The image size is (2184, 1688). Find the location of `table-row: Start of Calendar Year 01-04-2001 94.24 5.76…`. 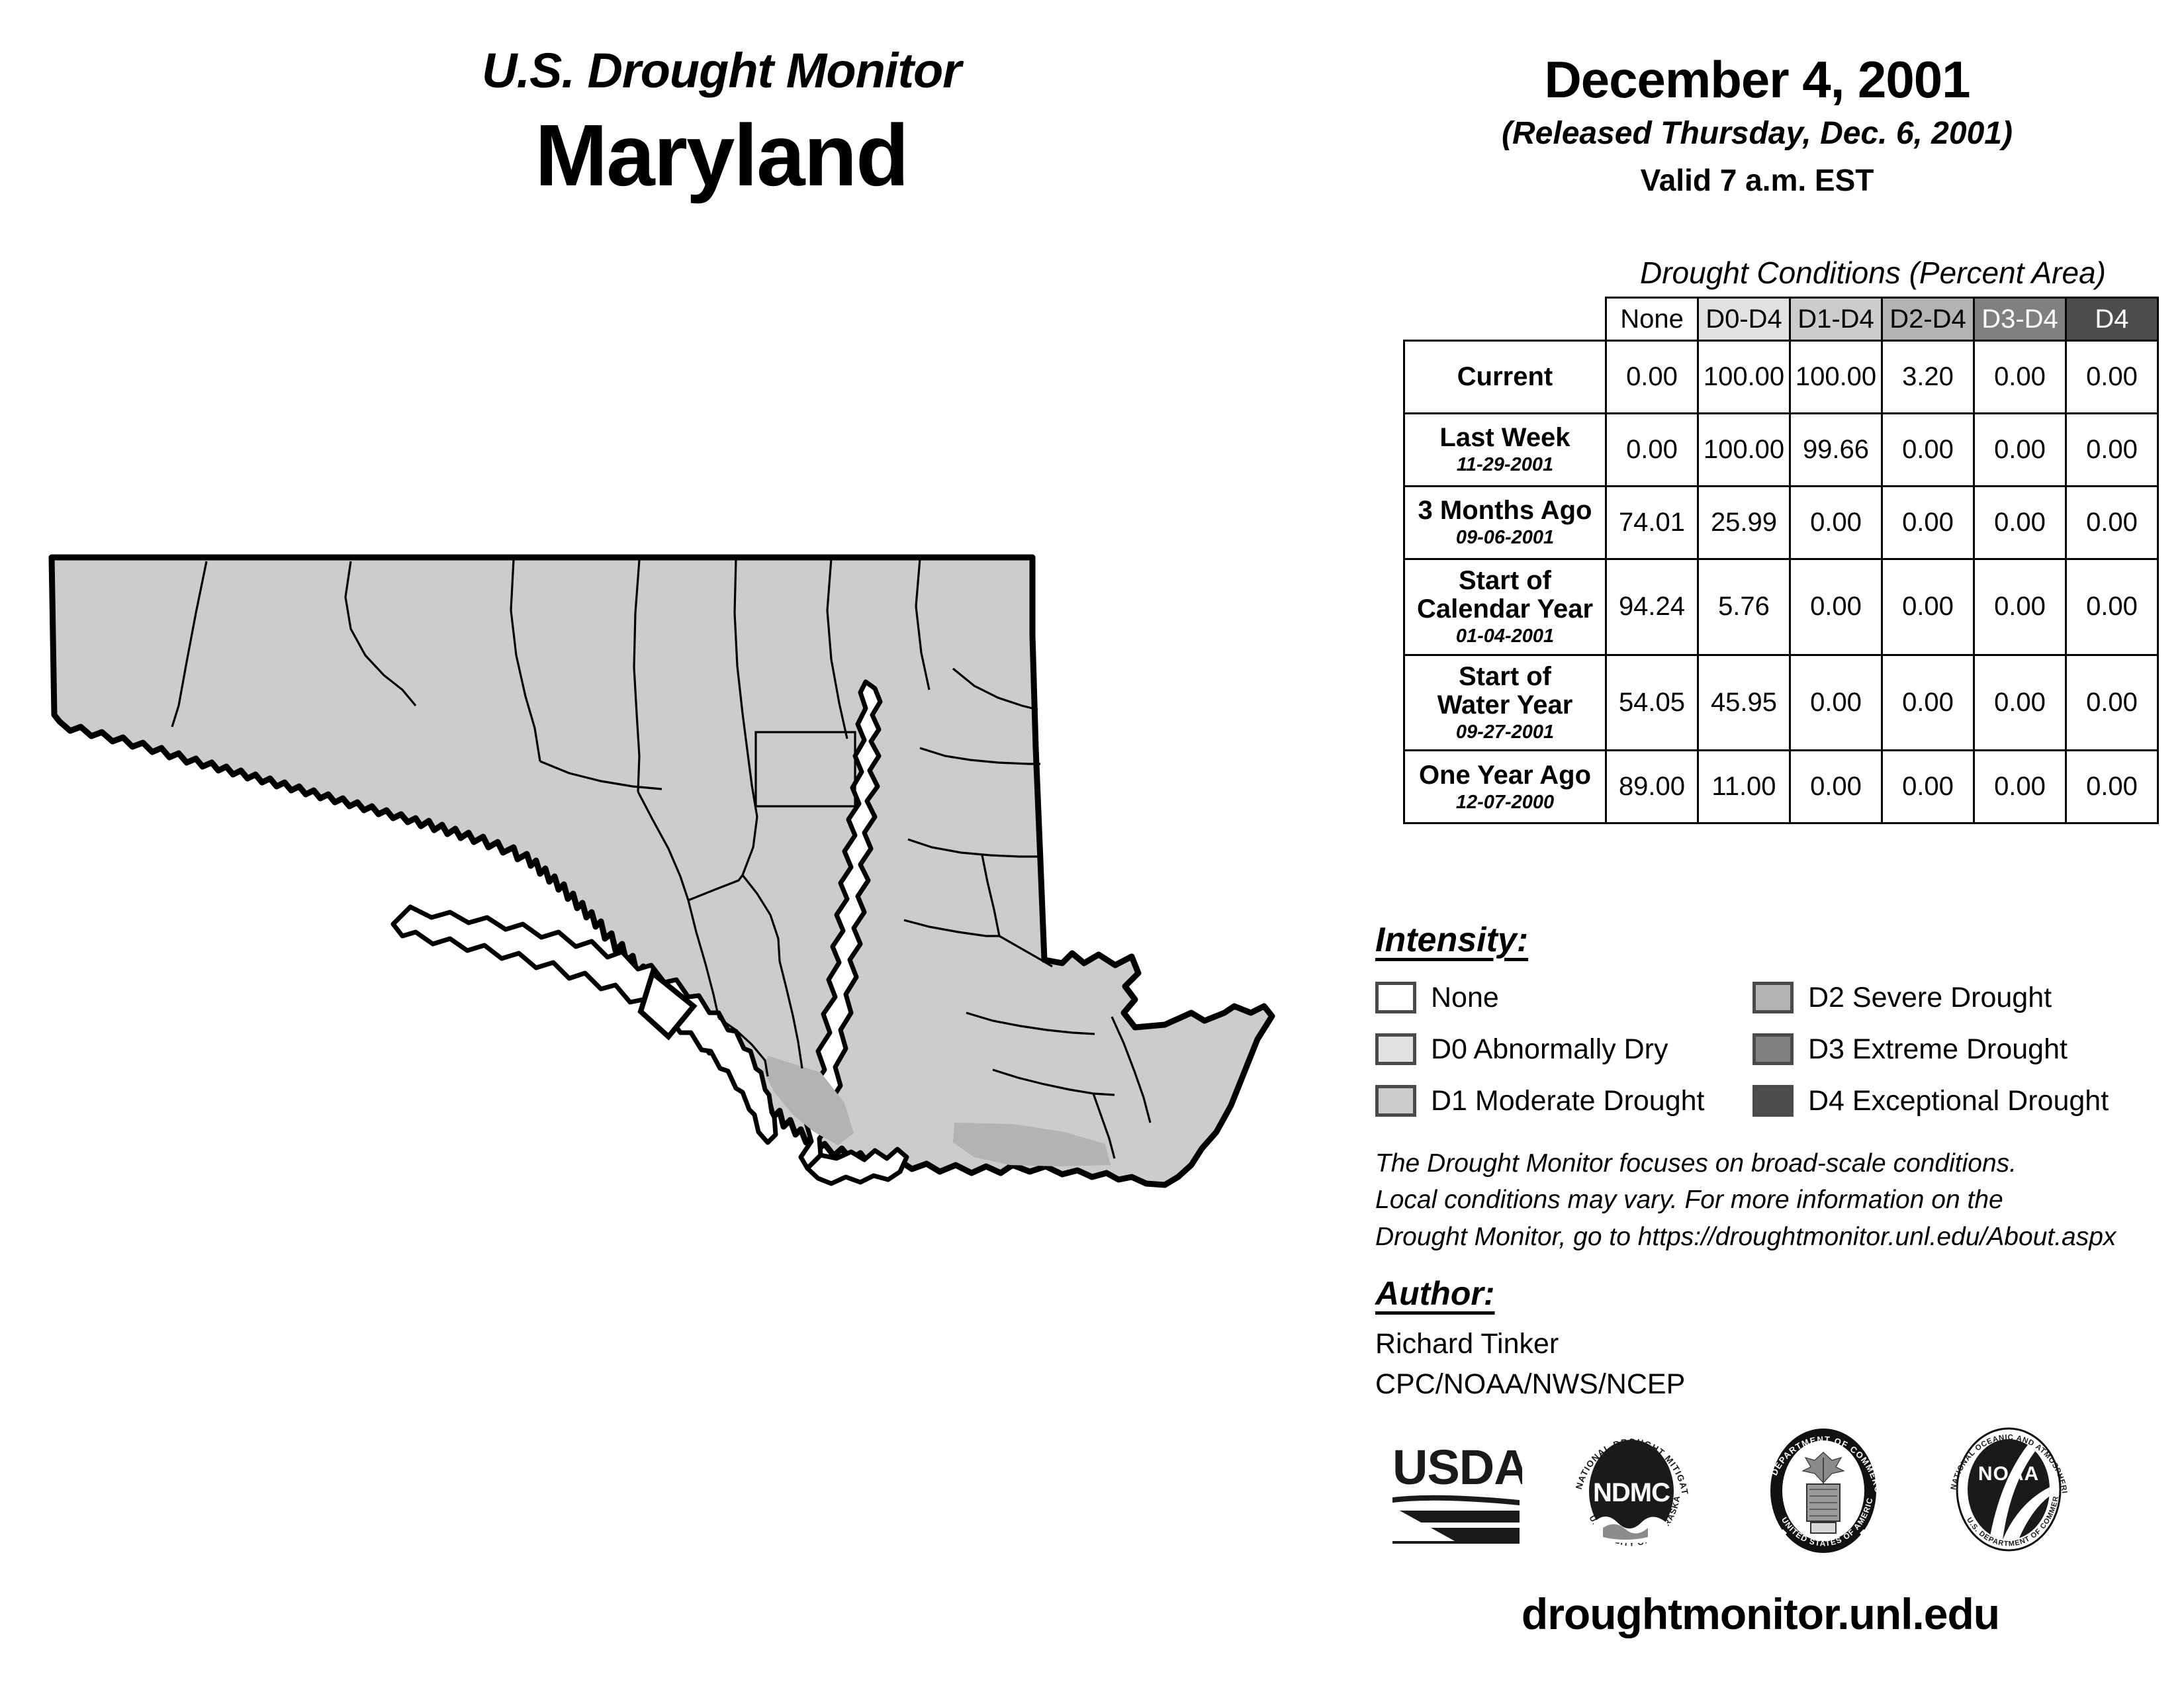

table-row: Start of Calendar Year 01-04-2001 94.24 5.76… is located at coordinates (1781, 607).